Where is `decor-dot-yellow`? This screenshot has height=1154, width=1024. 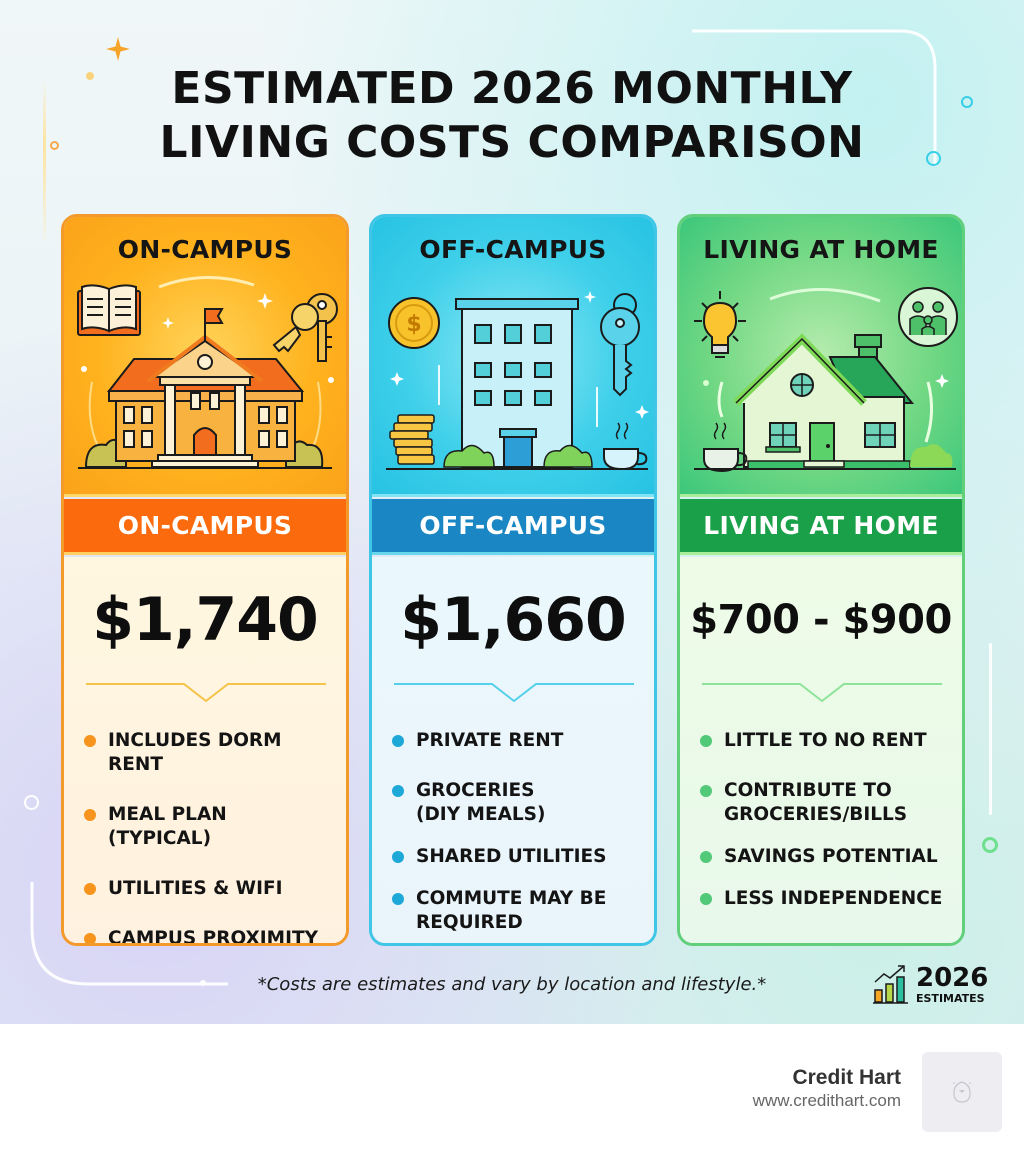
decor-dot-yellow is located at coordinates (90, 76).